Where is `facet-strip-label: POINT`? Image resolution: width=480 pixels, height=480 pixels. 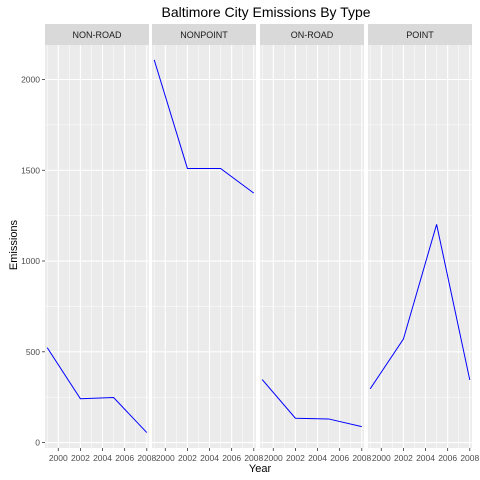
facet-strip-label: POINT is located at coordinates (420, 35).